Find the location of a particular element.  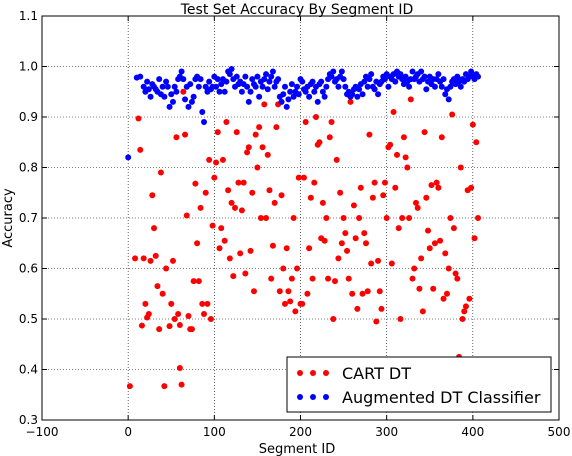

x-tick-label: 100 is located at coordinates (214, 432).